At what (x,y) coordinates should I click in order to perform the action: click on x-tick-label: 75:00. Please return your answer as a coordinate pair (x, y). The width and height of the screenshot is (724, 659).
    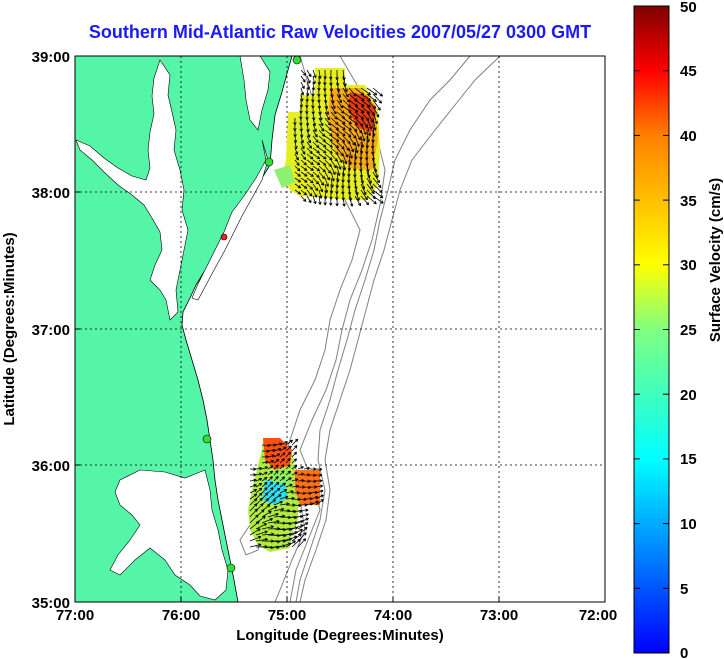
    Looking at the image, I should click on (287, 615).